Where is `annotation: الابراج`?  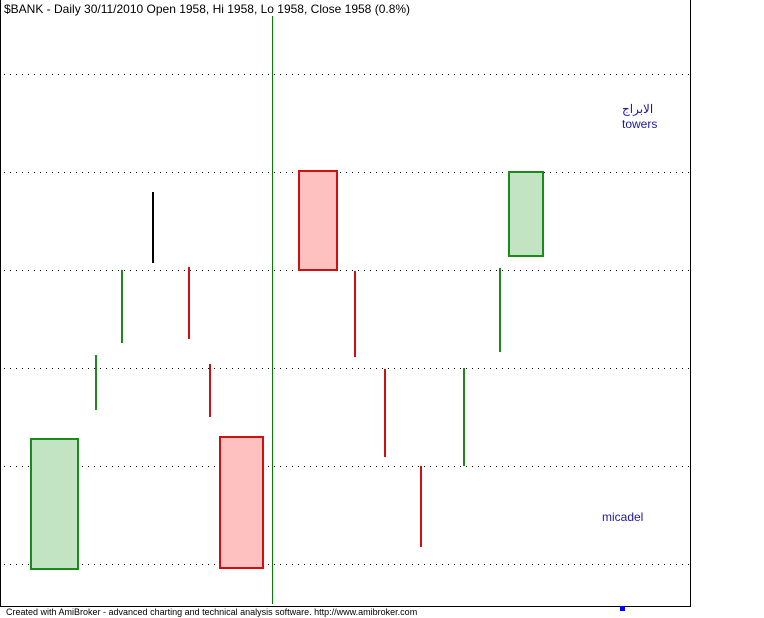 annotation: الابراج is located at coordinates (637, 109).